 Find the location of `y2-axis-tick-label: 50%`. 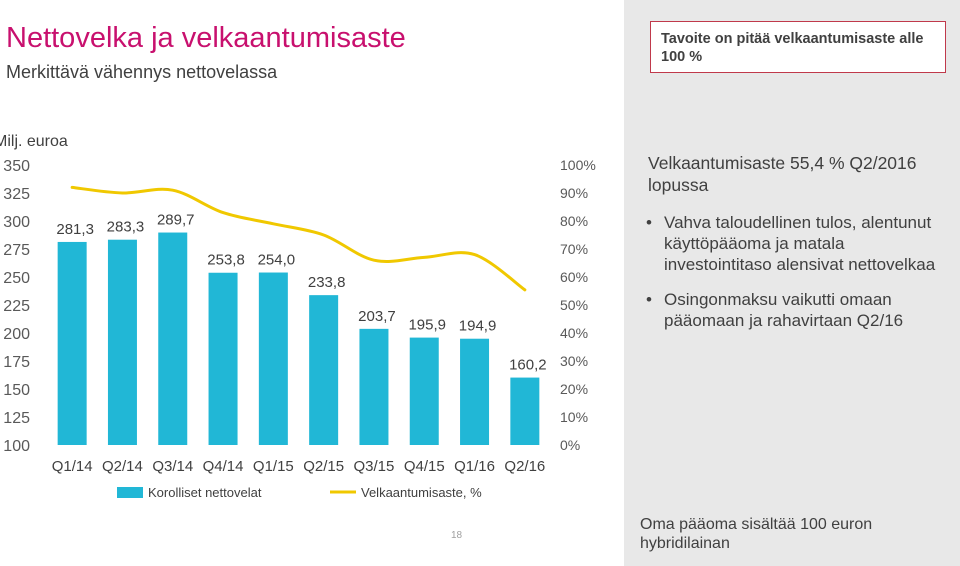

y2-axis-tick-label: 50% is located at coordinates (574, 305).